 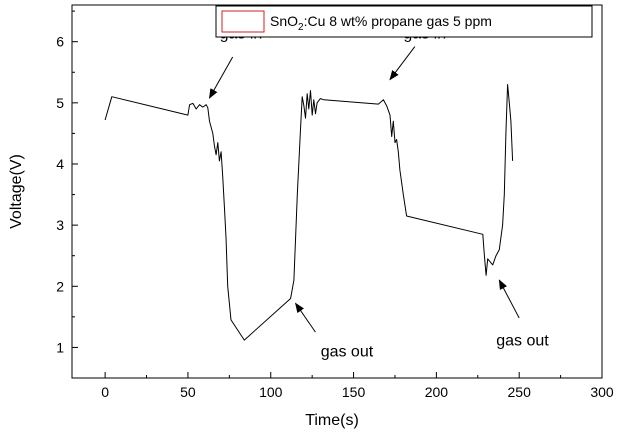 What do you see at coordinates (271, 392) in the screenshot?
I see `x-tick-label: 100` at bounding box center [271, 392].